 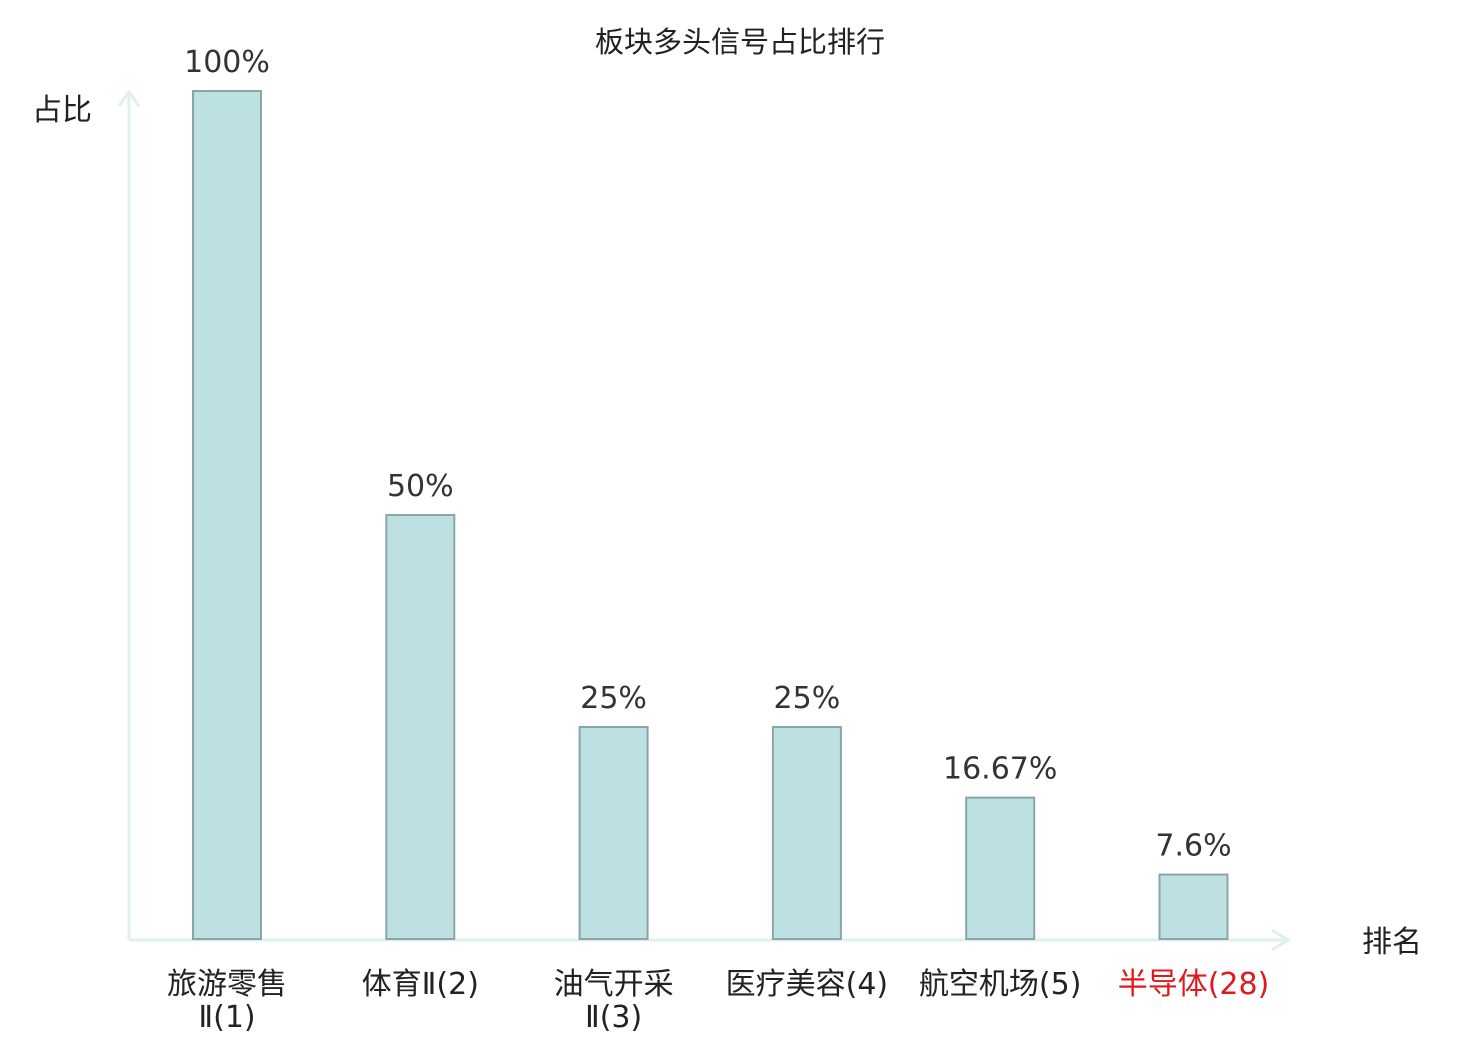 I want to click on x-tick-label-2: 体育Ⅱ(2), so click(x=420, y=984).